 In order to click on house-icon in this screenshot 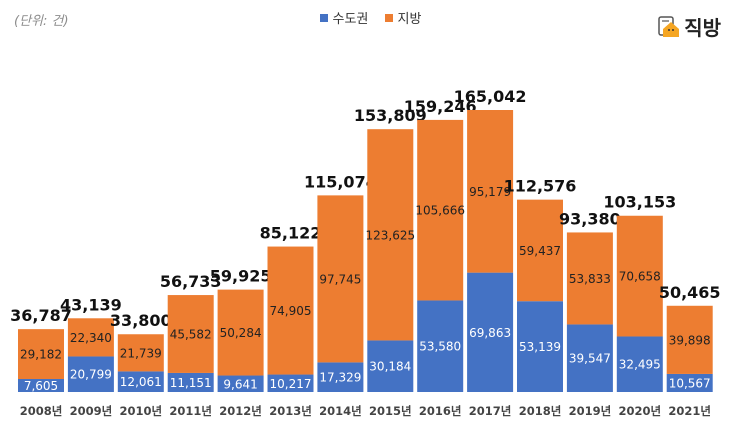, I will do `click(669, 26)`.